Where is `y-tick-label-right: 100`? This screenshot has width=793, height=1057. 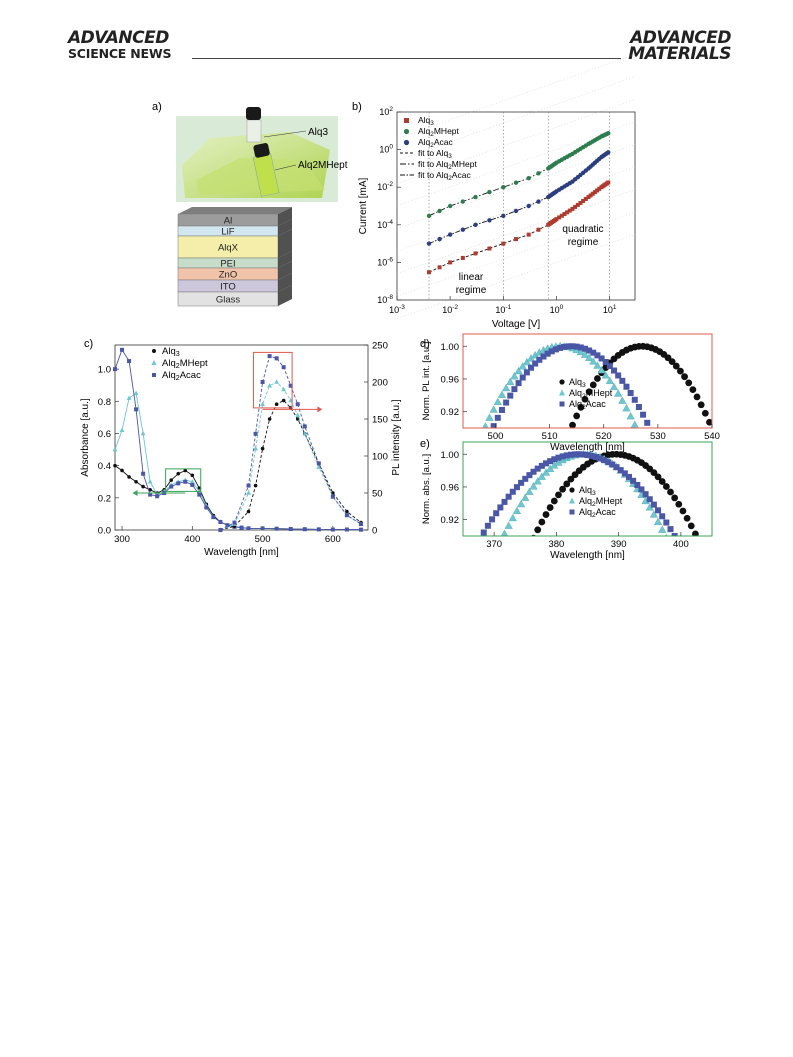
y-tick-label-right: 100 is located at coordinates (380, 457).